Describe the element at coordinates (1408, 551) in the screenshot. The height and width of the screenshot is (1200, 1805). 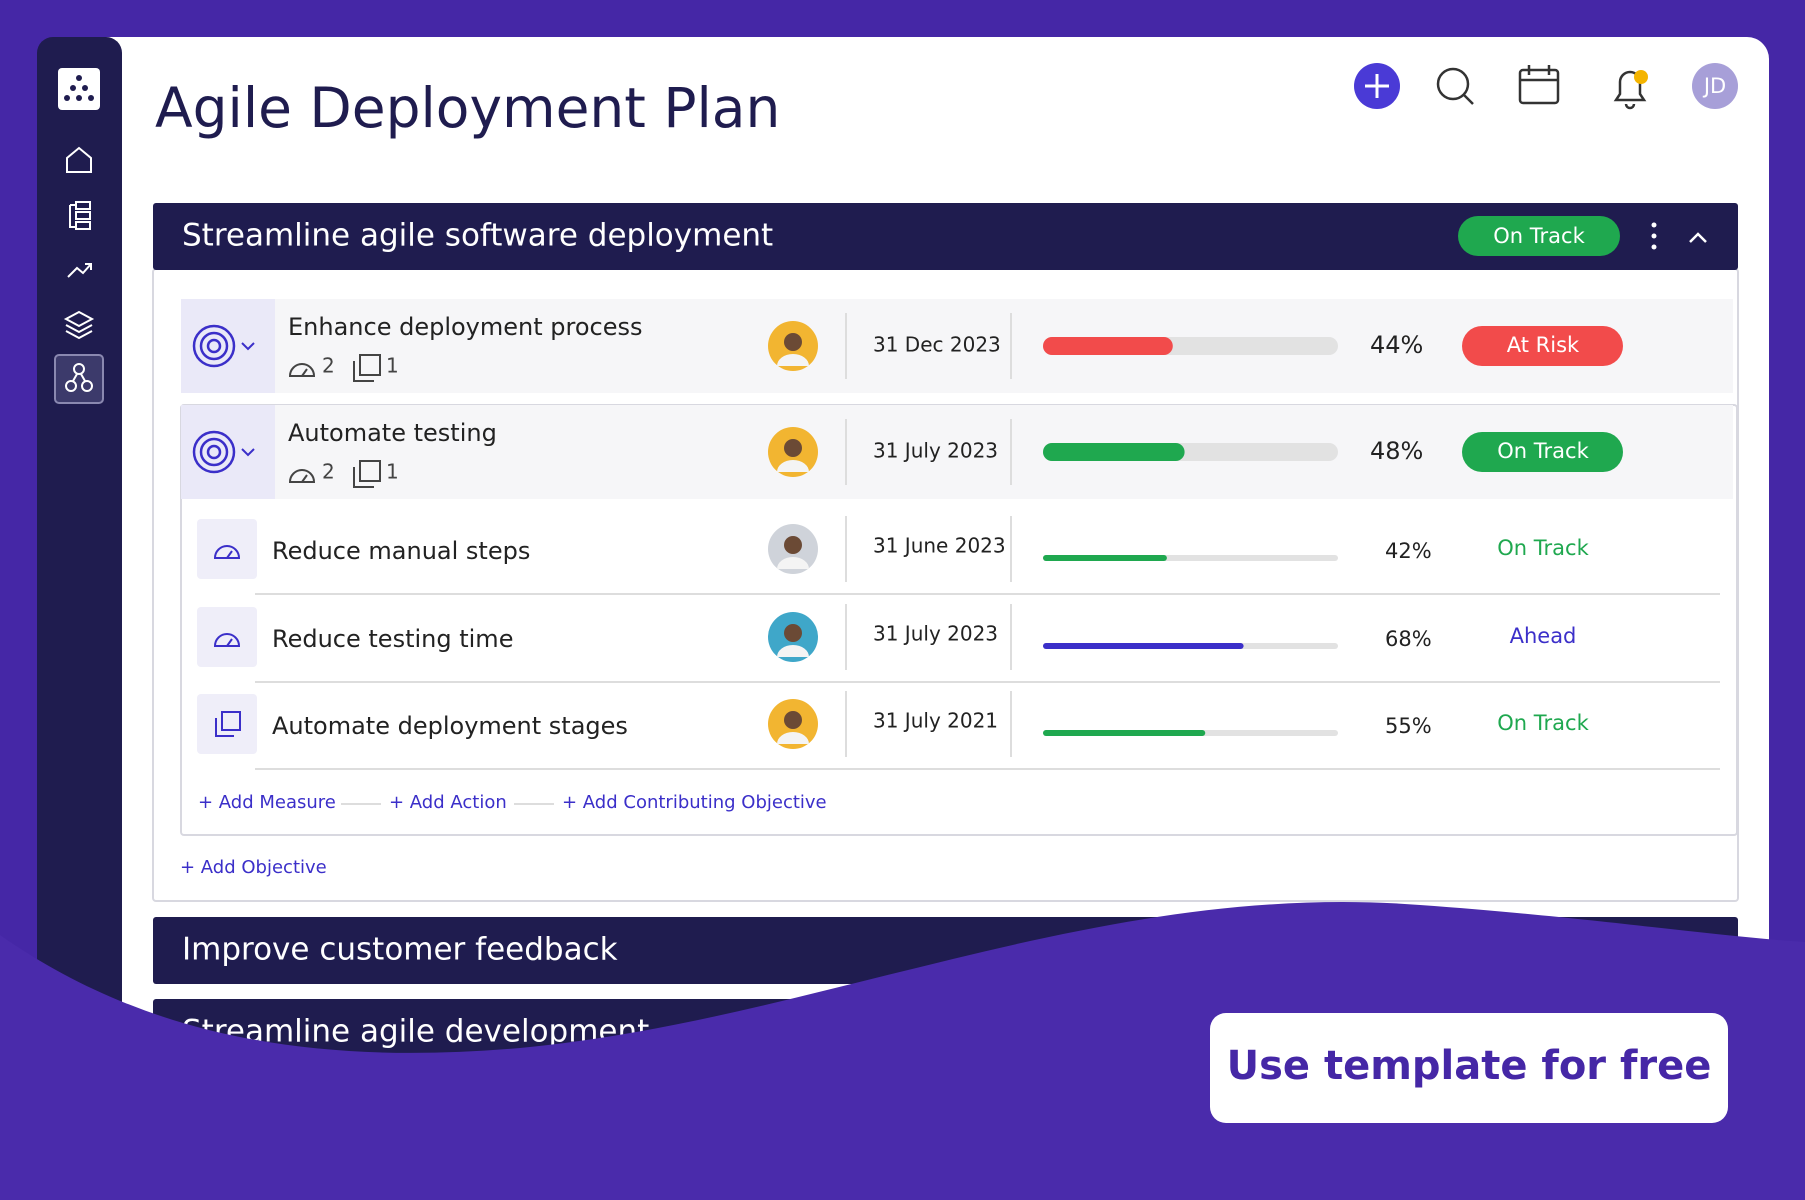
I see `progress-label: 42%` at that location.